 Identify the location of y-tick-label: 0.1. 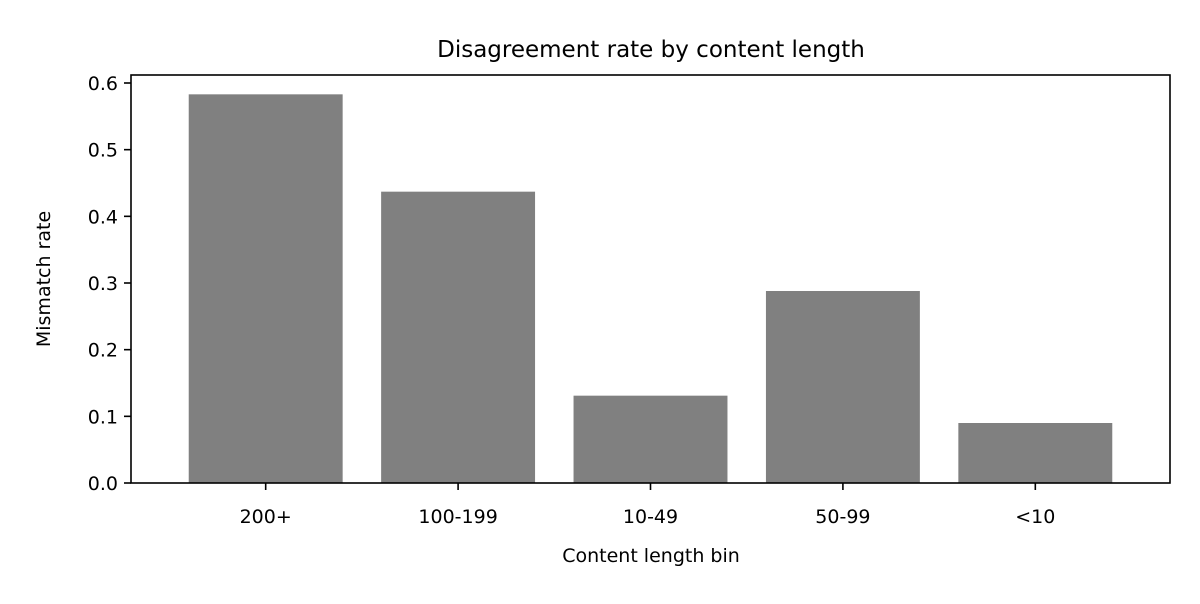
(103, 417).